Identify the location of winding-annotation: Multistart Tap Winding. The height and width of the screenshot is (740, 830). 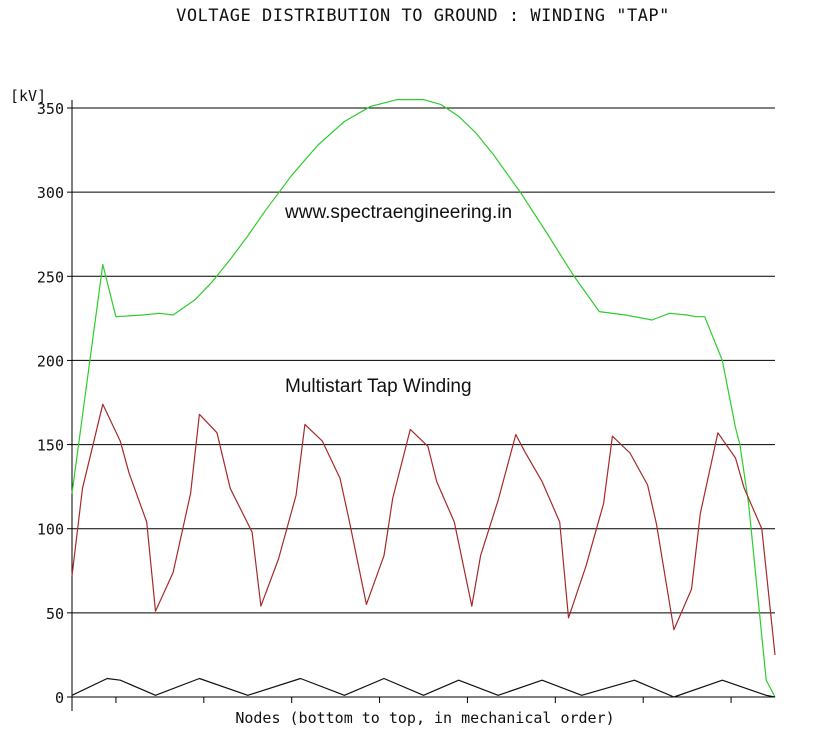
(378, 386).